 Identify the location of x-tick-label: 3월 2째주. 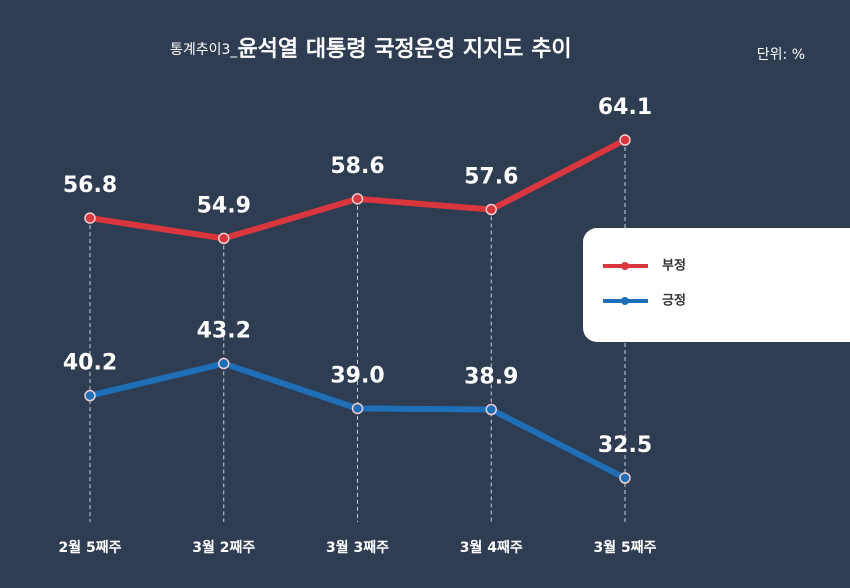
(223, 547).